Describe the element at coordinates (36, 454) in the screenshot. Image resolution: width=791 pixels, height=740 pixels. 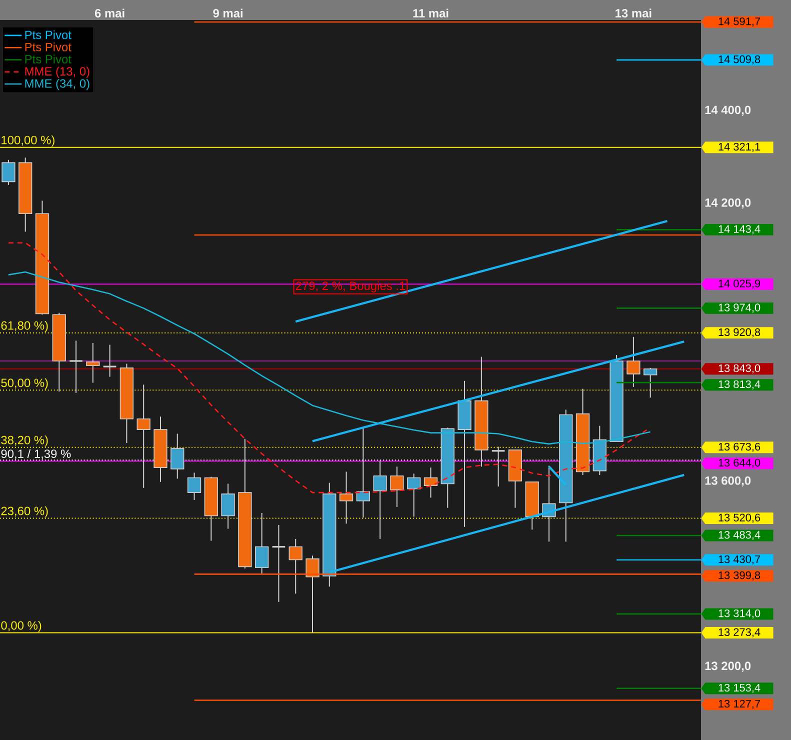
I see `annotation: 90,1 / 1,39 %` at that location.